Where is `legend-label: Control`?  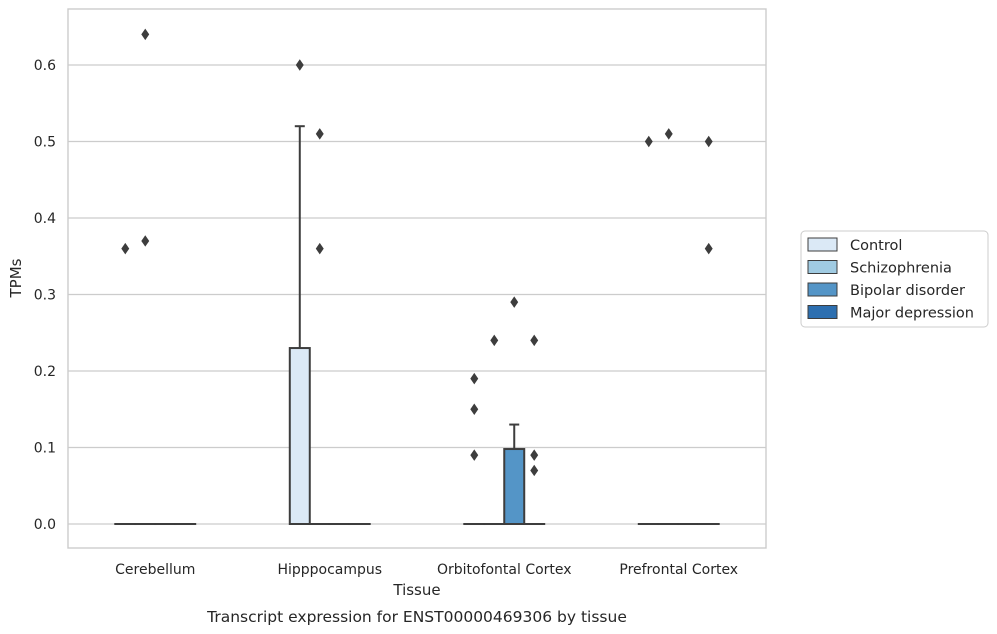
legend-label: Control is located at coordinates (876, 246).